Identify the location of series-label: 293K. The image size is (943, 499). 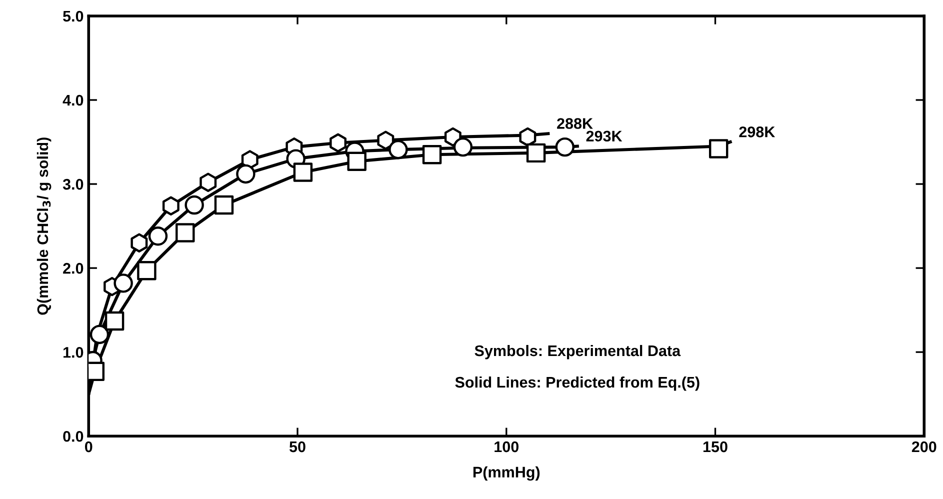
(604, 136).